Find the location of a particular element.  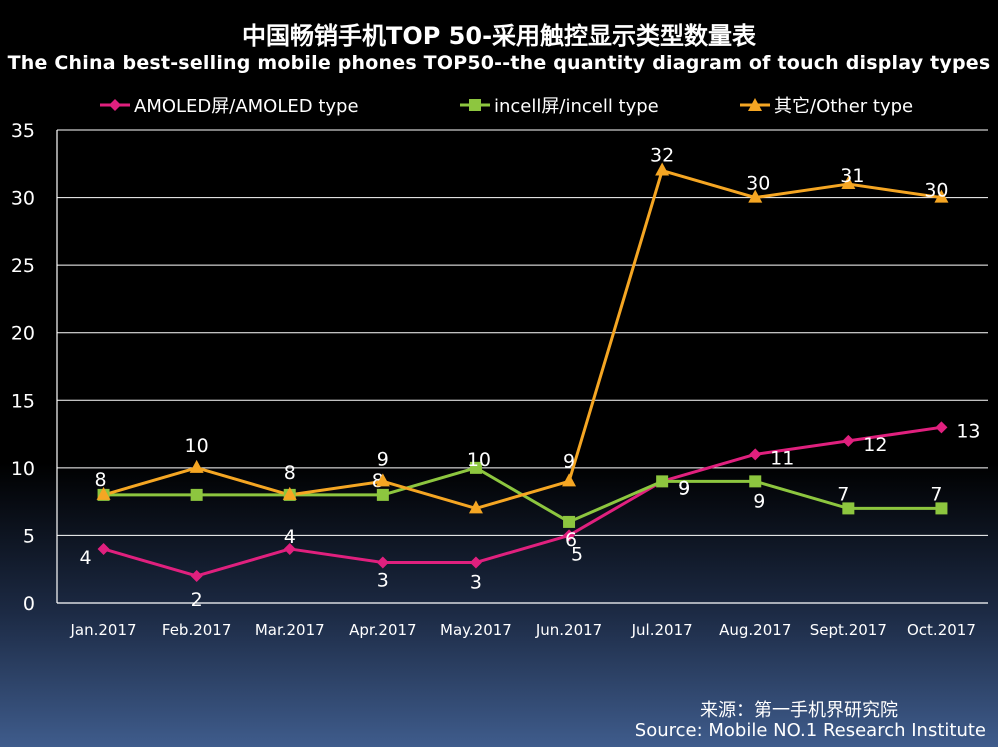

x-tick-label-7: Aug.2017 is located at coordinates (755, 630).